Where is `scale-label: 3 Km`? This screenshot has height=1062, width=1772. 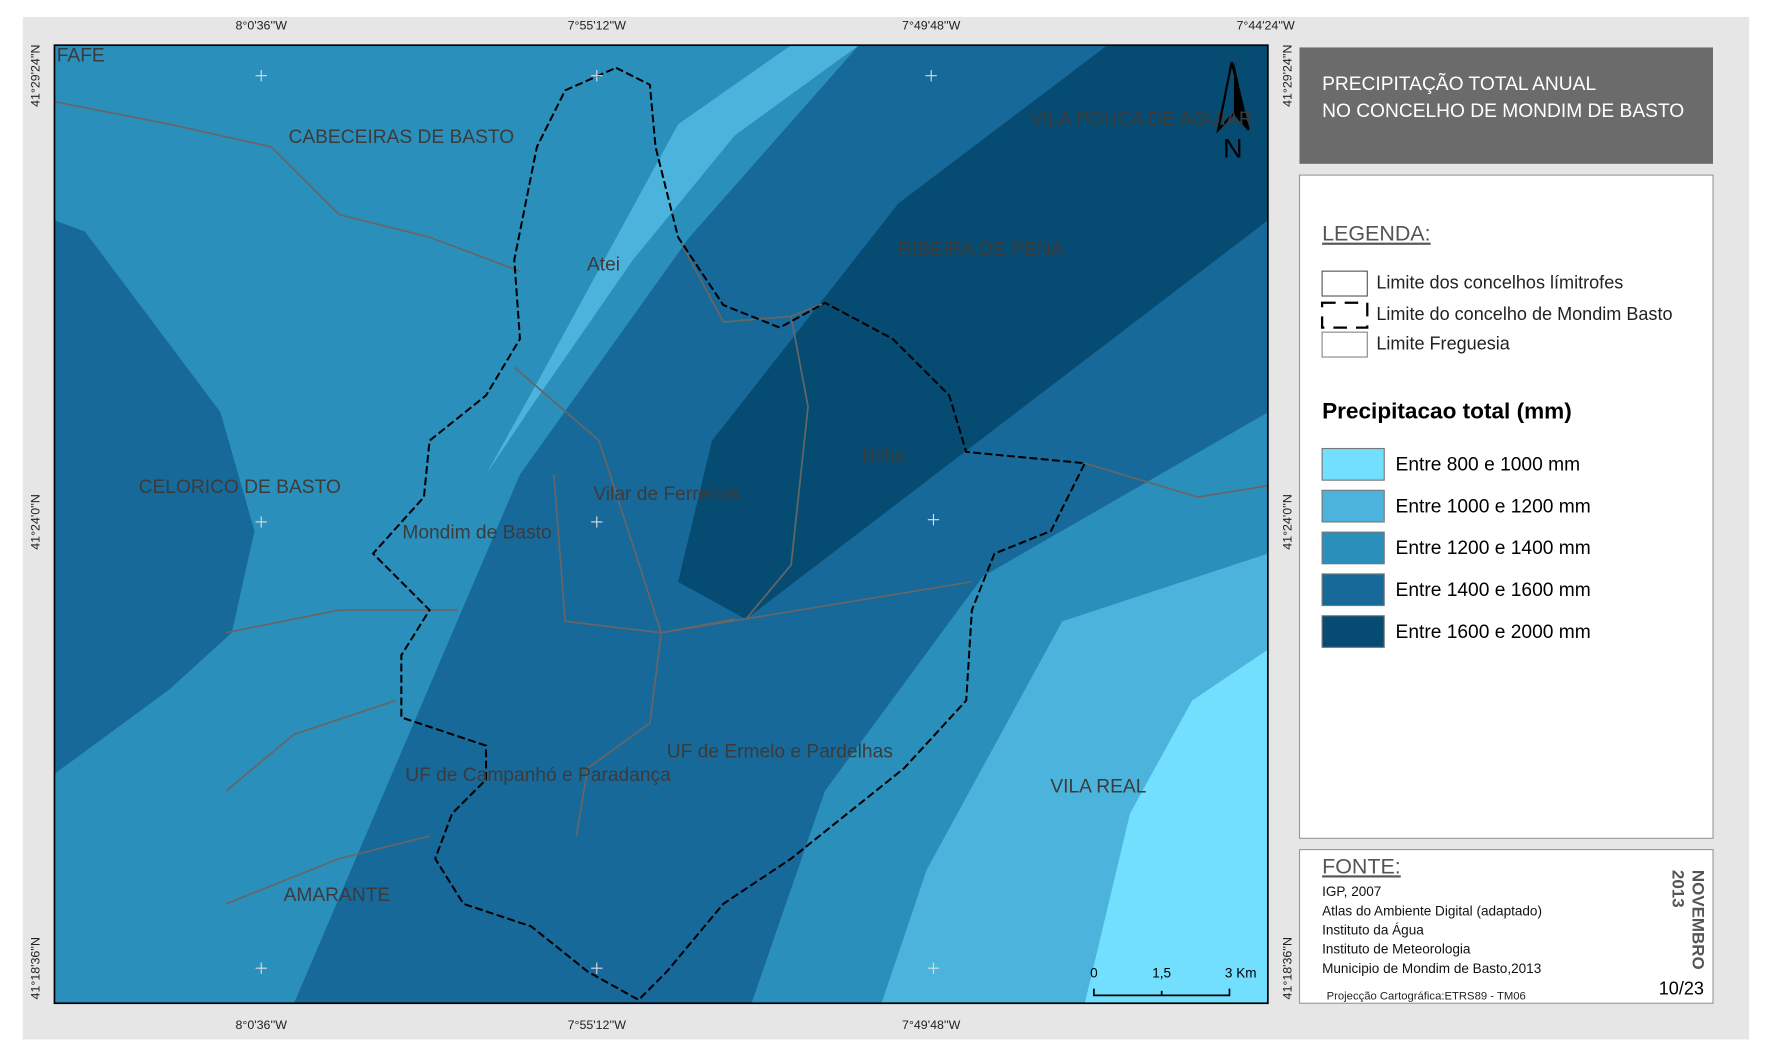 scale-label: 3 Km is located at coordinates (1241, 972).